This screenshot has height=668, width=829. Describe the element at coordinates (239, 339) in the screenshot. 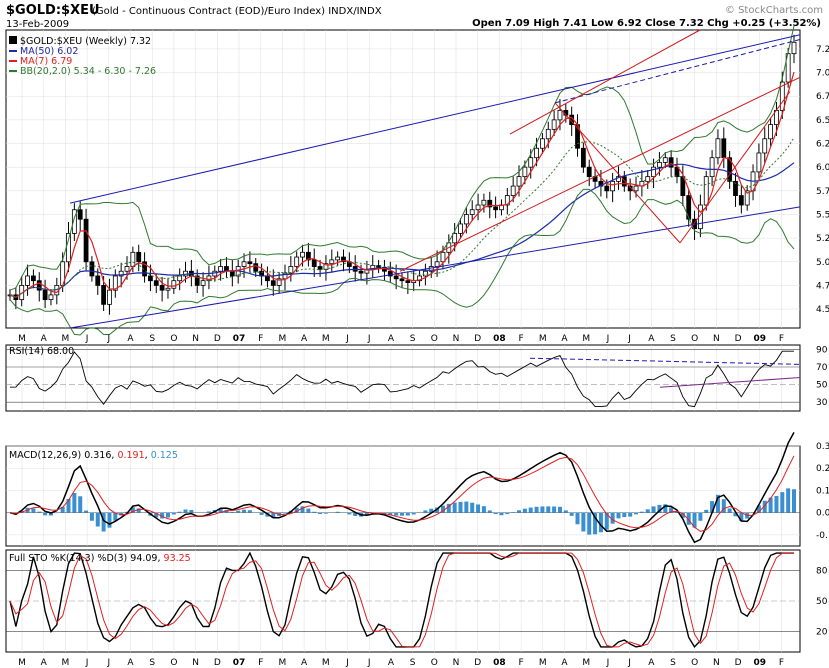

I see `x-tick-label-top: 07` at that location.